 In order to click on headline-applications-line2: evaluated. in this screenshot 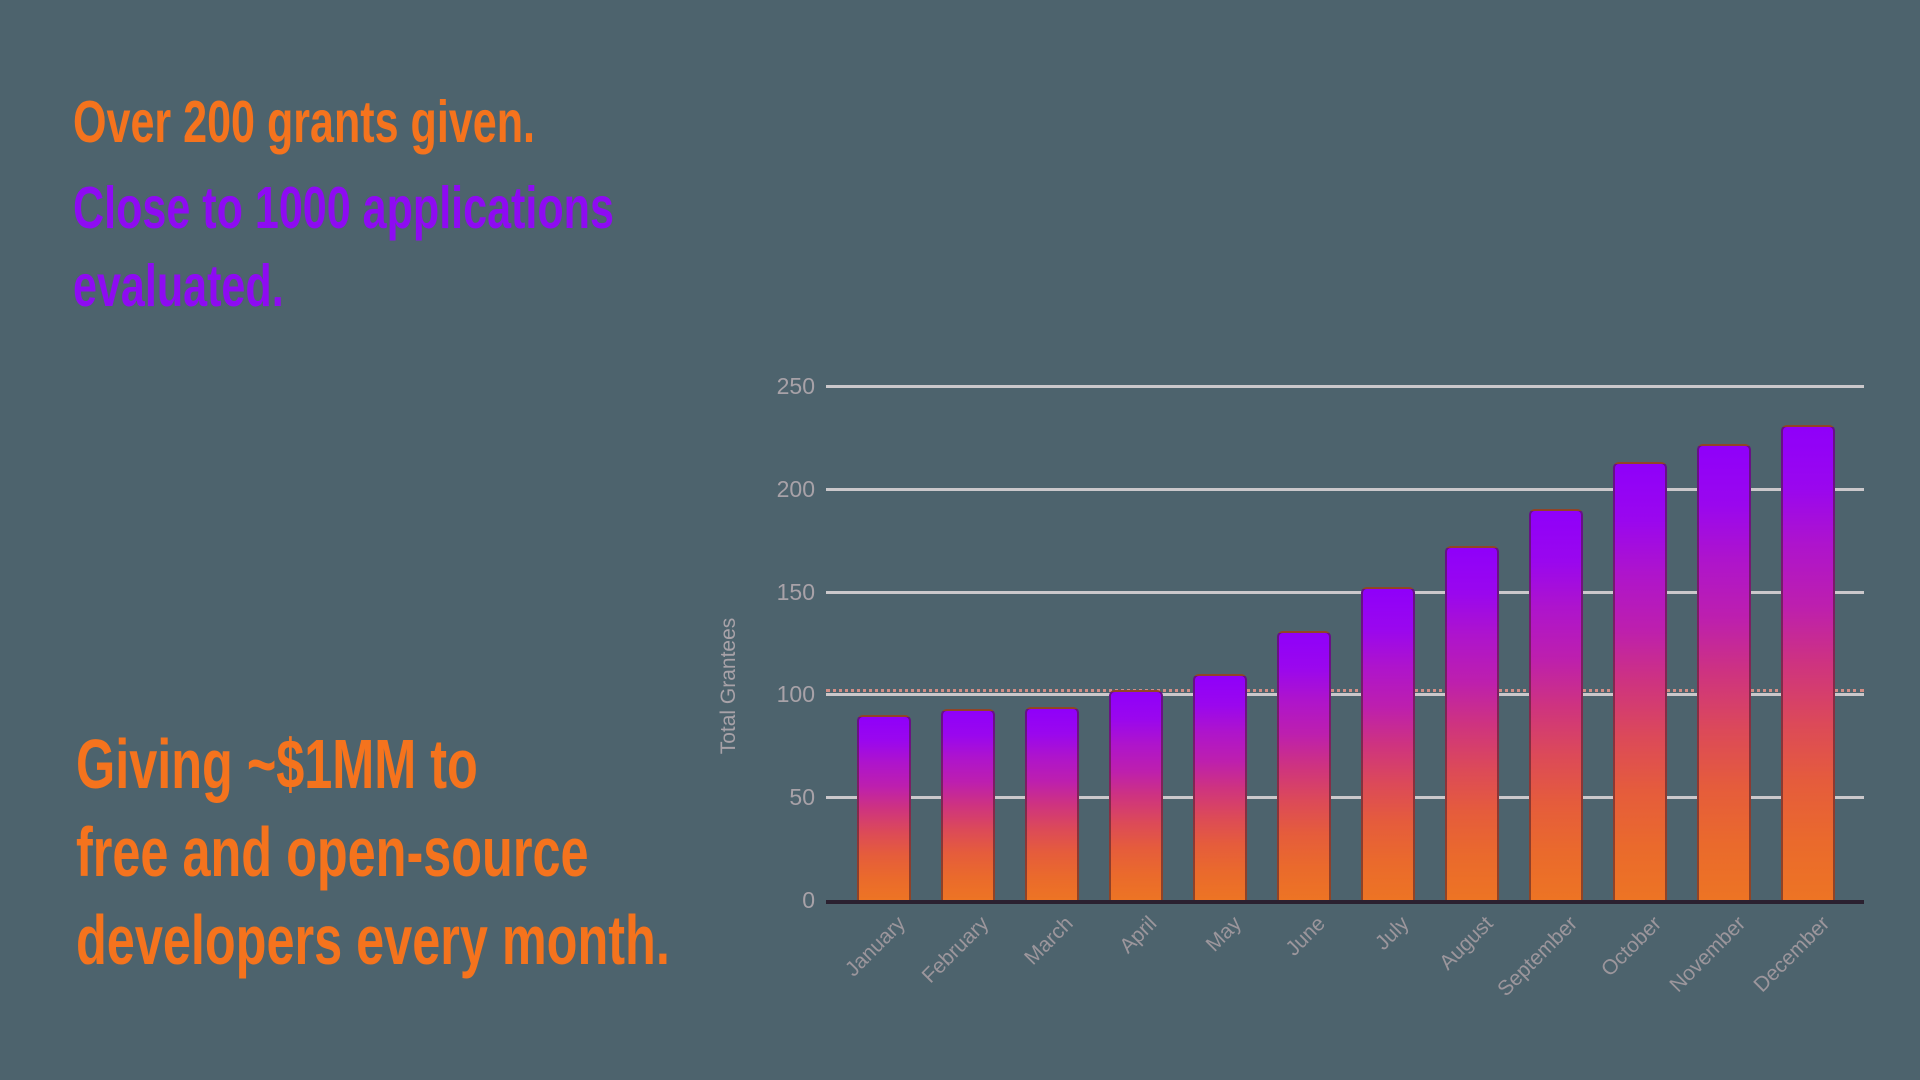, I will do `click(178, 286)`.